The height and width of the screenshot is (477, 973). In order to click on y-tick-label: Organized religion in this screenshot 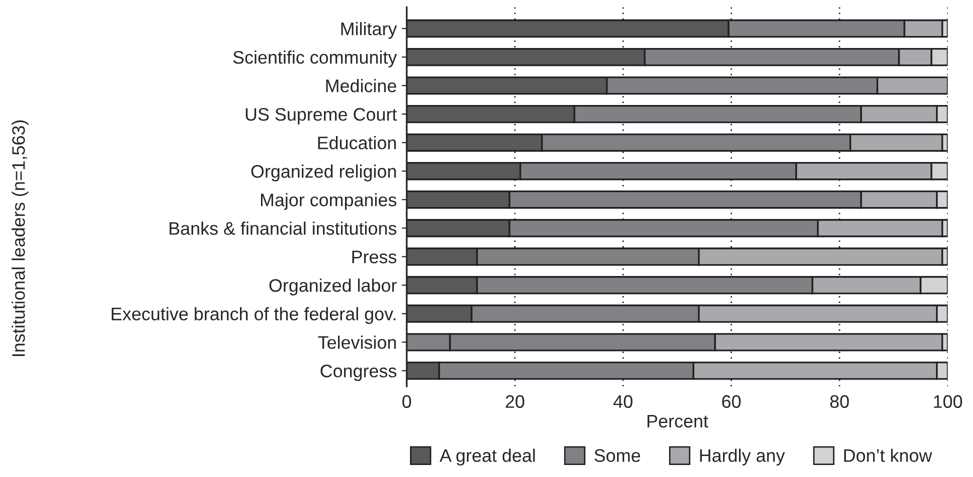, I will do `click(323, 173)`.